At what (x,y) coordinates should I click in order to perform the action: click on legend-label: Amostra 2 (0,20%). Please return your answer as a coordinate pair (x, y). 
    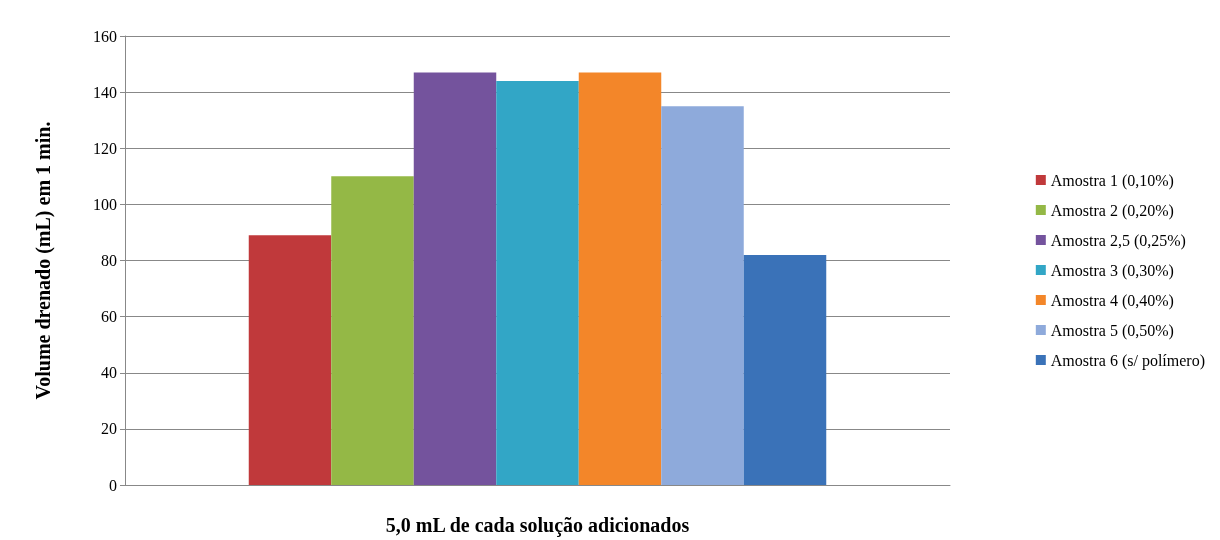
    Looking at the image, I should click on (1112, 210).